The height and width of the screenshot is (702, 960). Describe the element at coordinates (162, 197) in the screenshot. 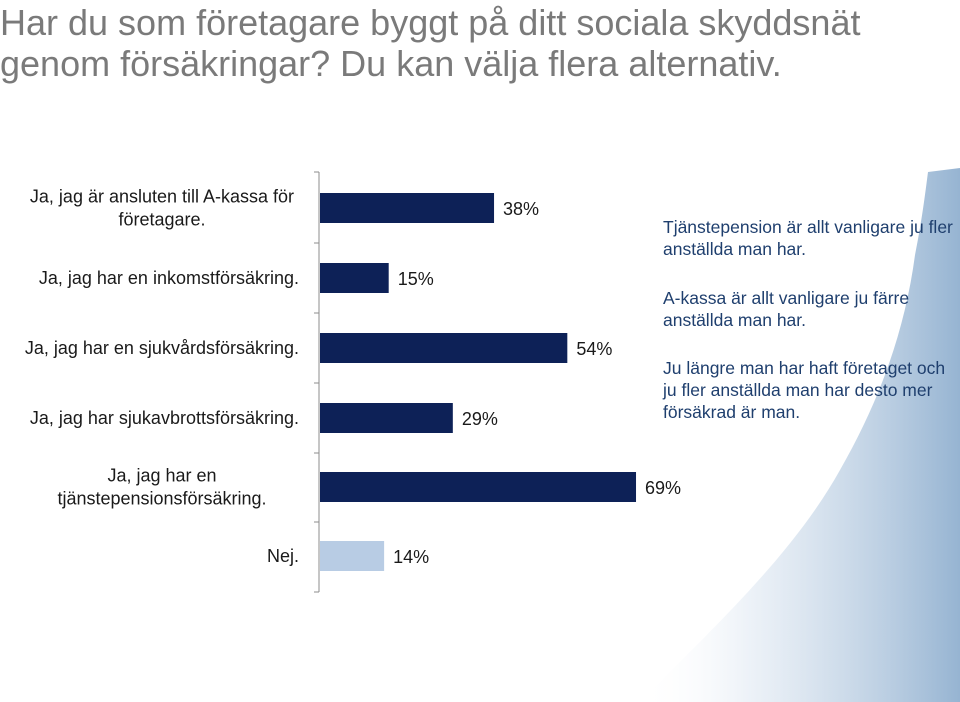

I see `category-label-0-0: Ja, jag är ansluten till A-kassa för` at that location.